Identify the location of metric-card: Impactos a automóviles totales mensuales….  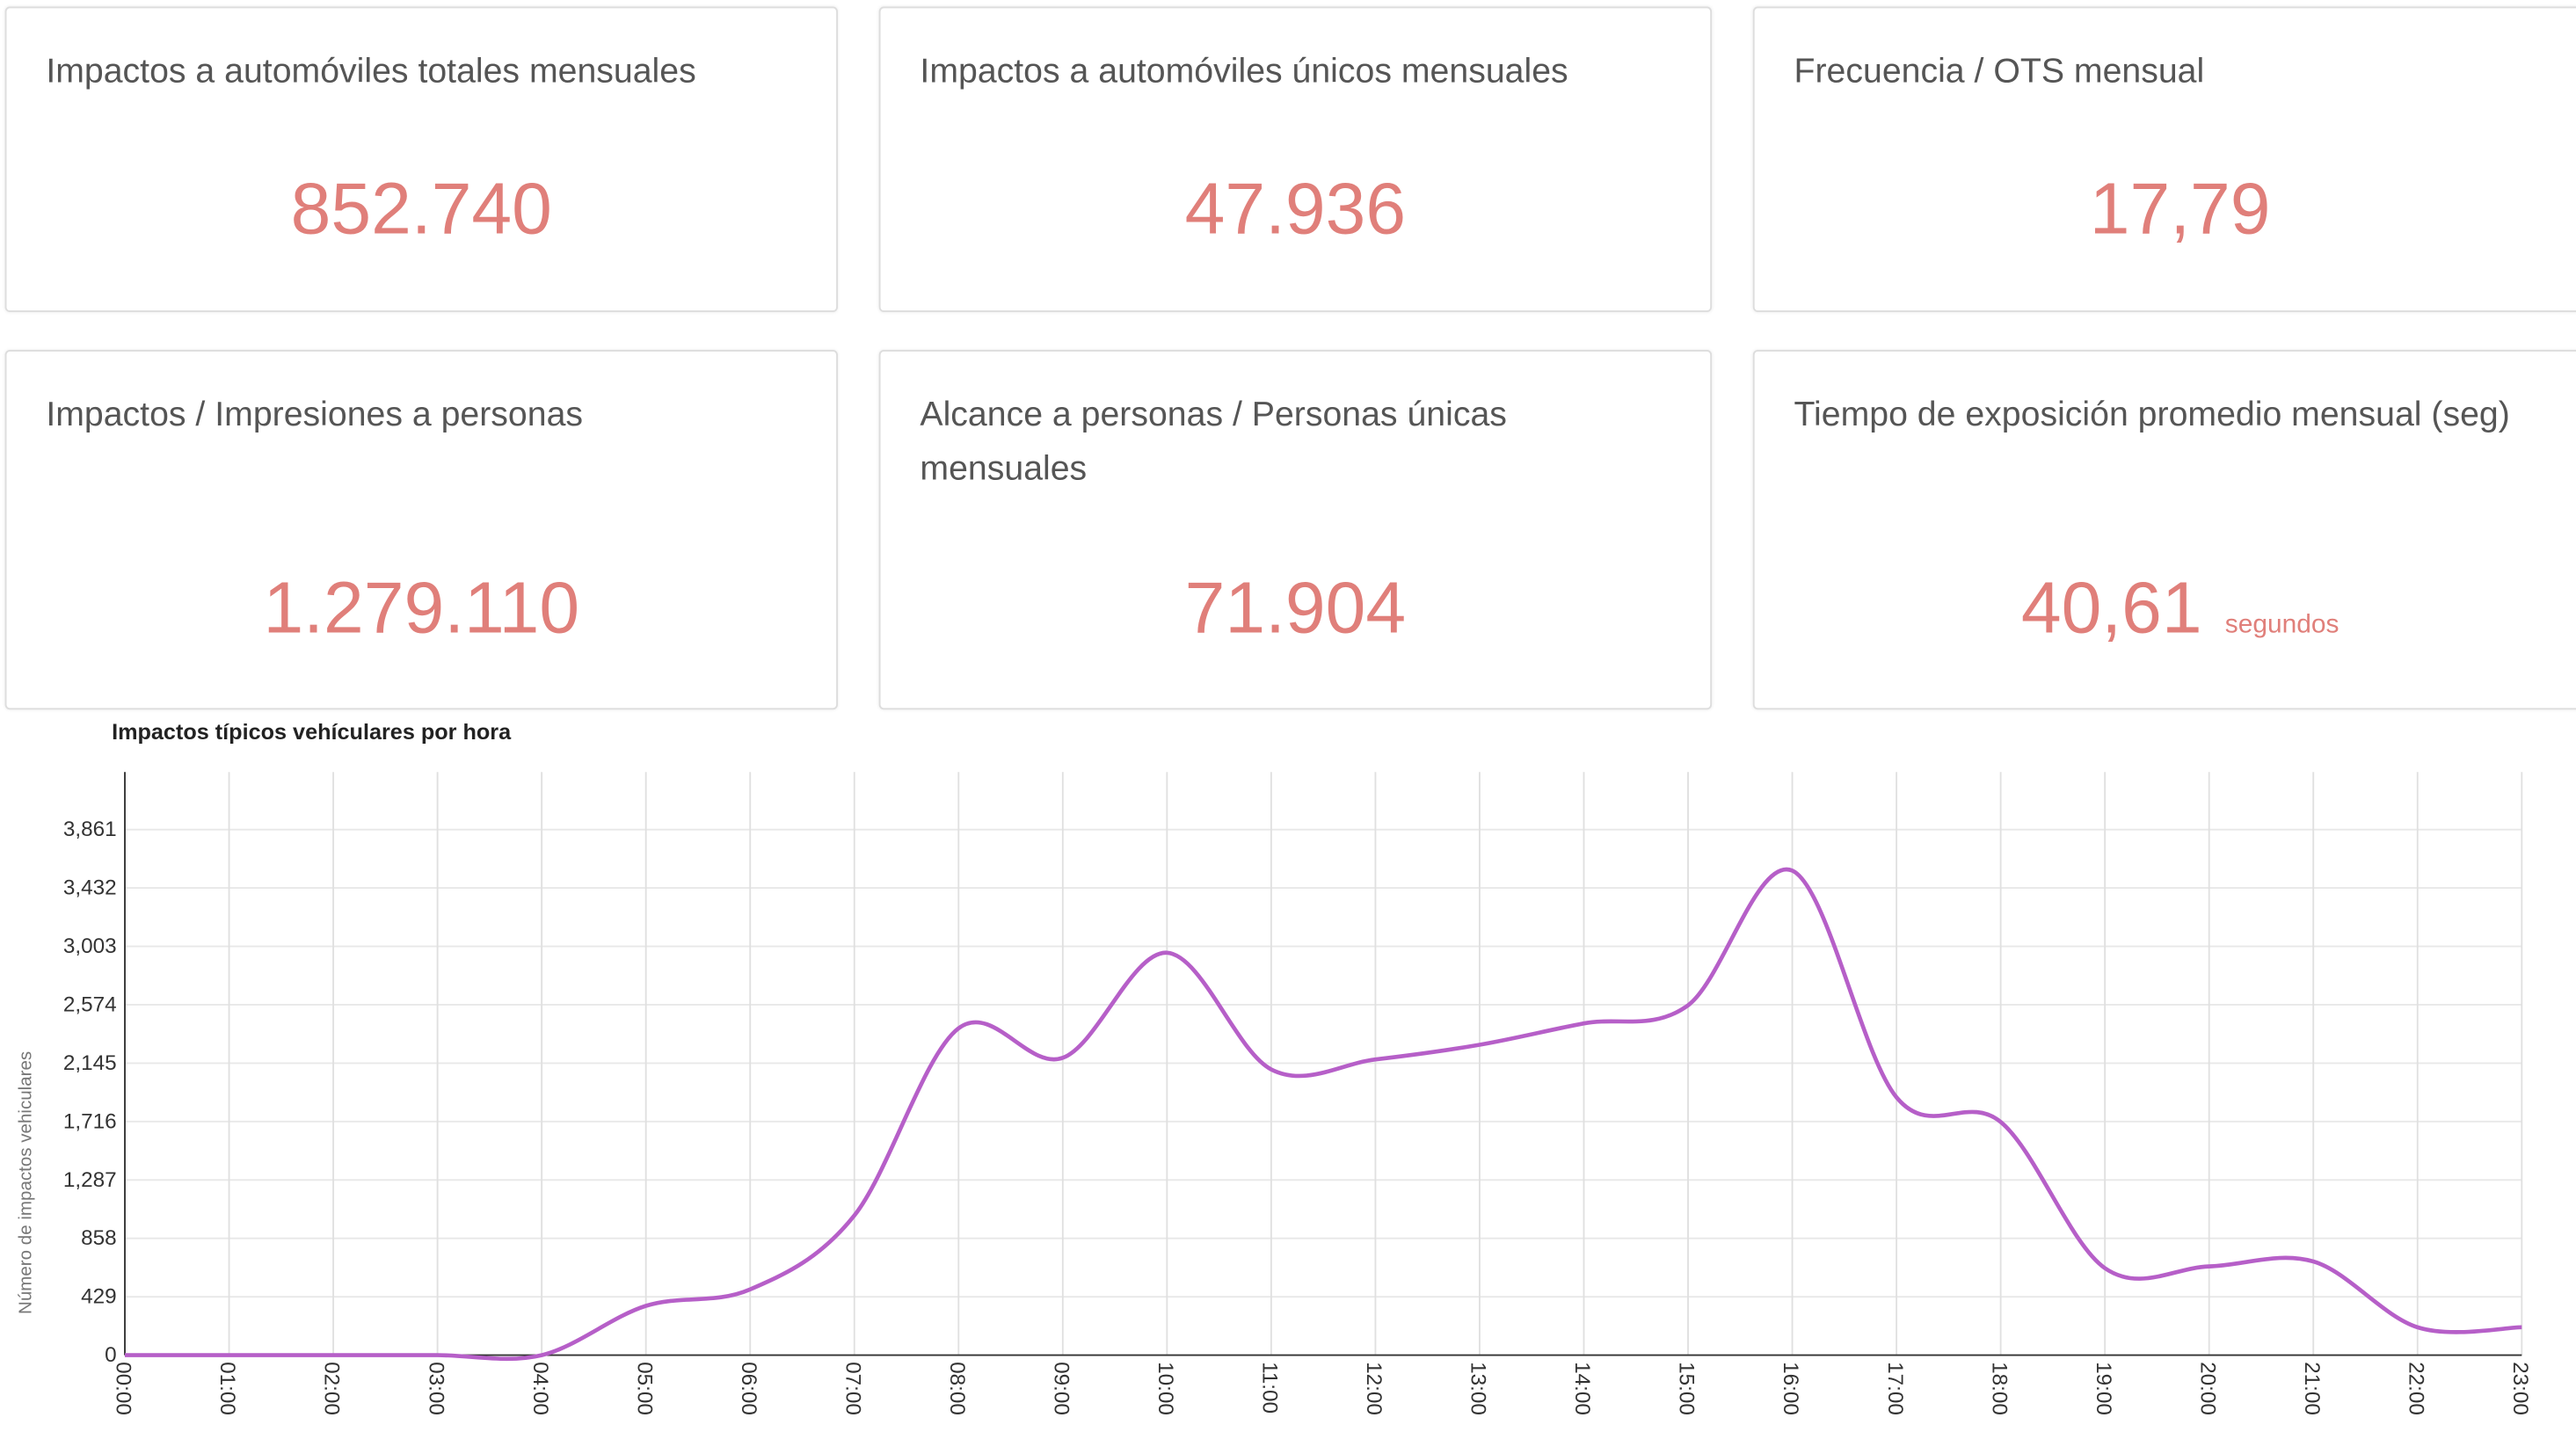
(421, 159).